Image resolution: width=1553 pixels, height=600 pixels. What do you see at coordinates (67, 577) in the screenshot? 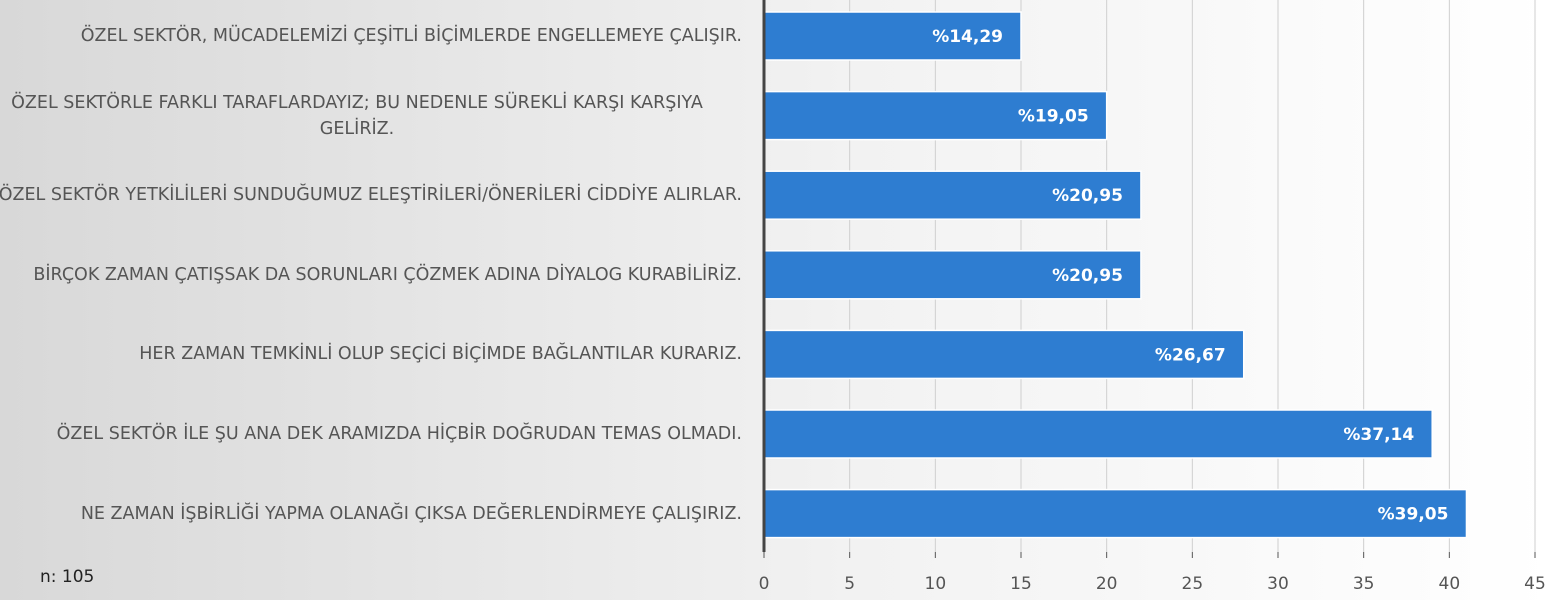
I see `sample-size: n: 105` at bounding box center [67, 577].